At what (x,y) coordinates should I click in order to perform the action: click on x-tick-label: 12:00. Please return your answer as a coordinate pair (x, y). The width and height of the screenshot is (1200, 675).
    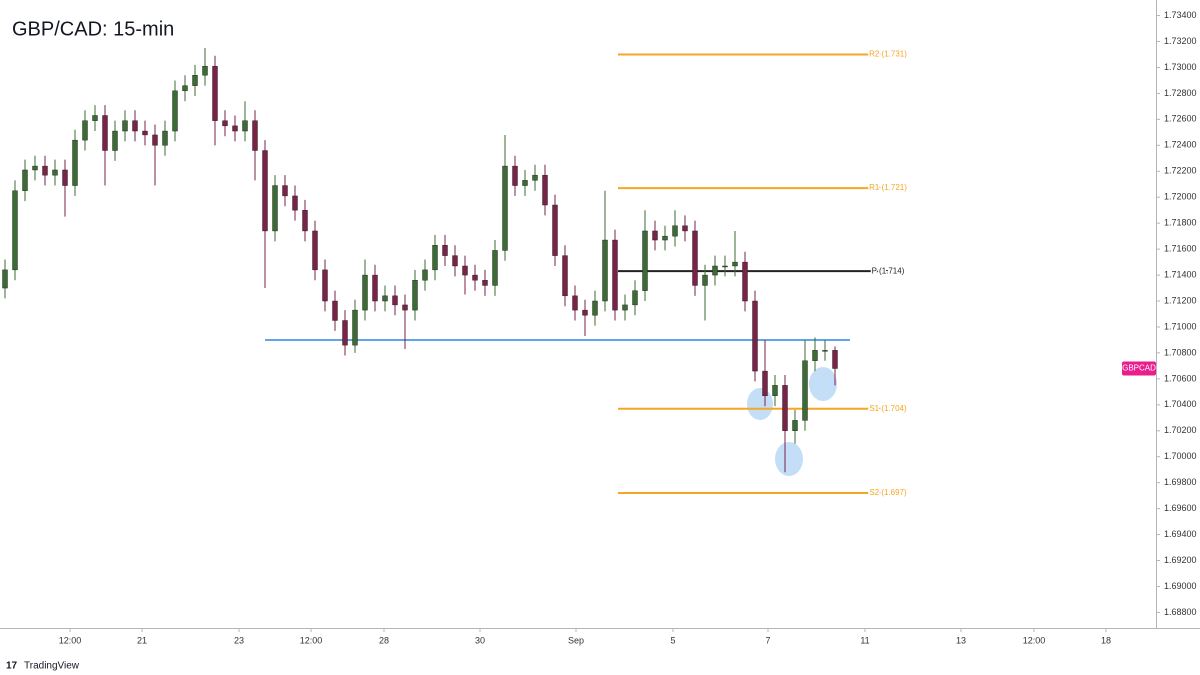
    Looking at the image, I should click on (70, 640).